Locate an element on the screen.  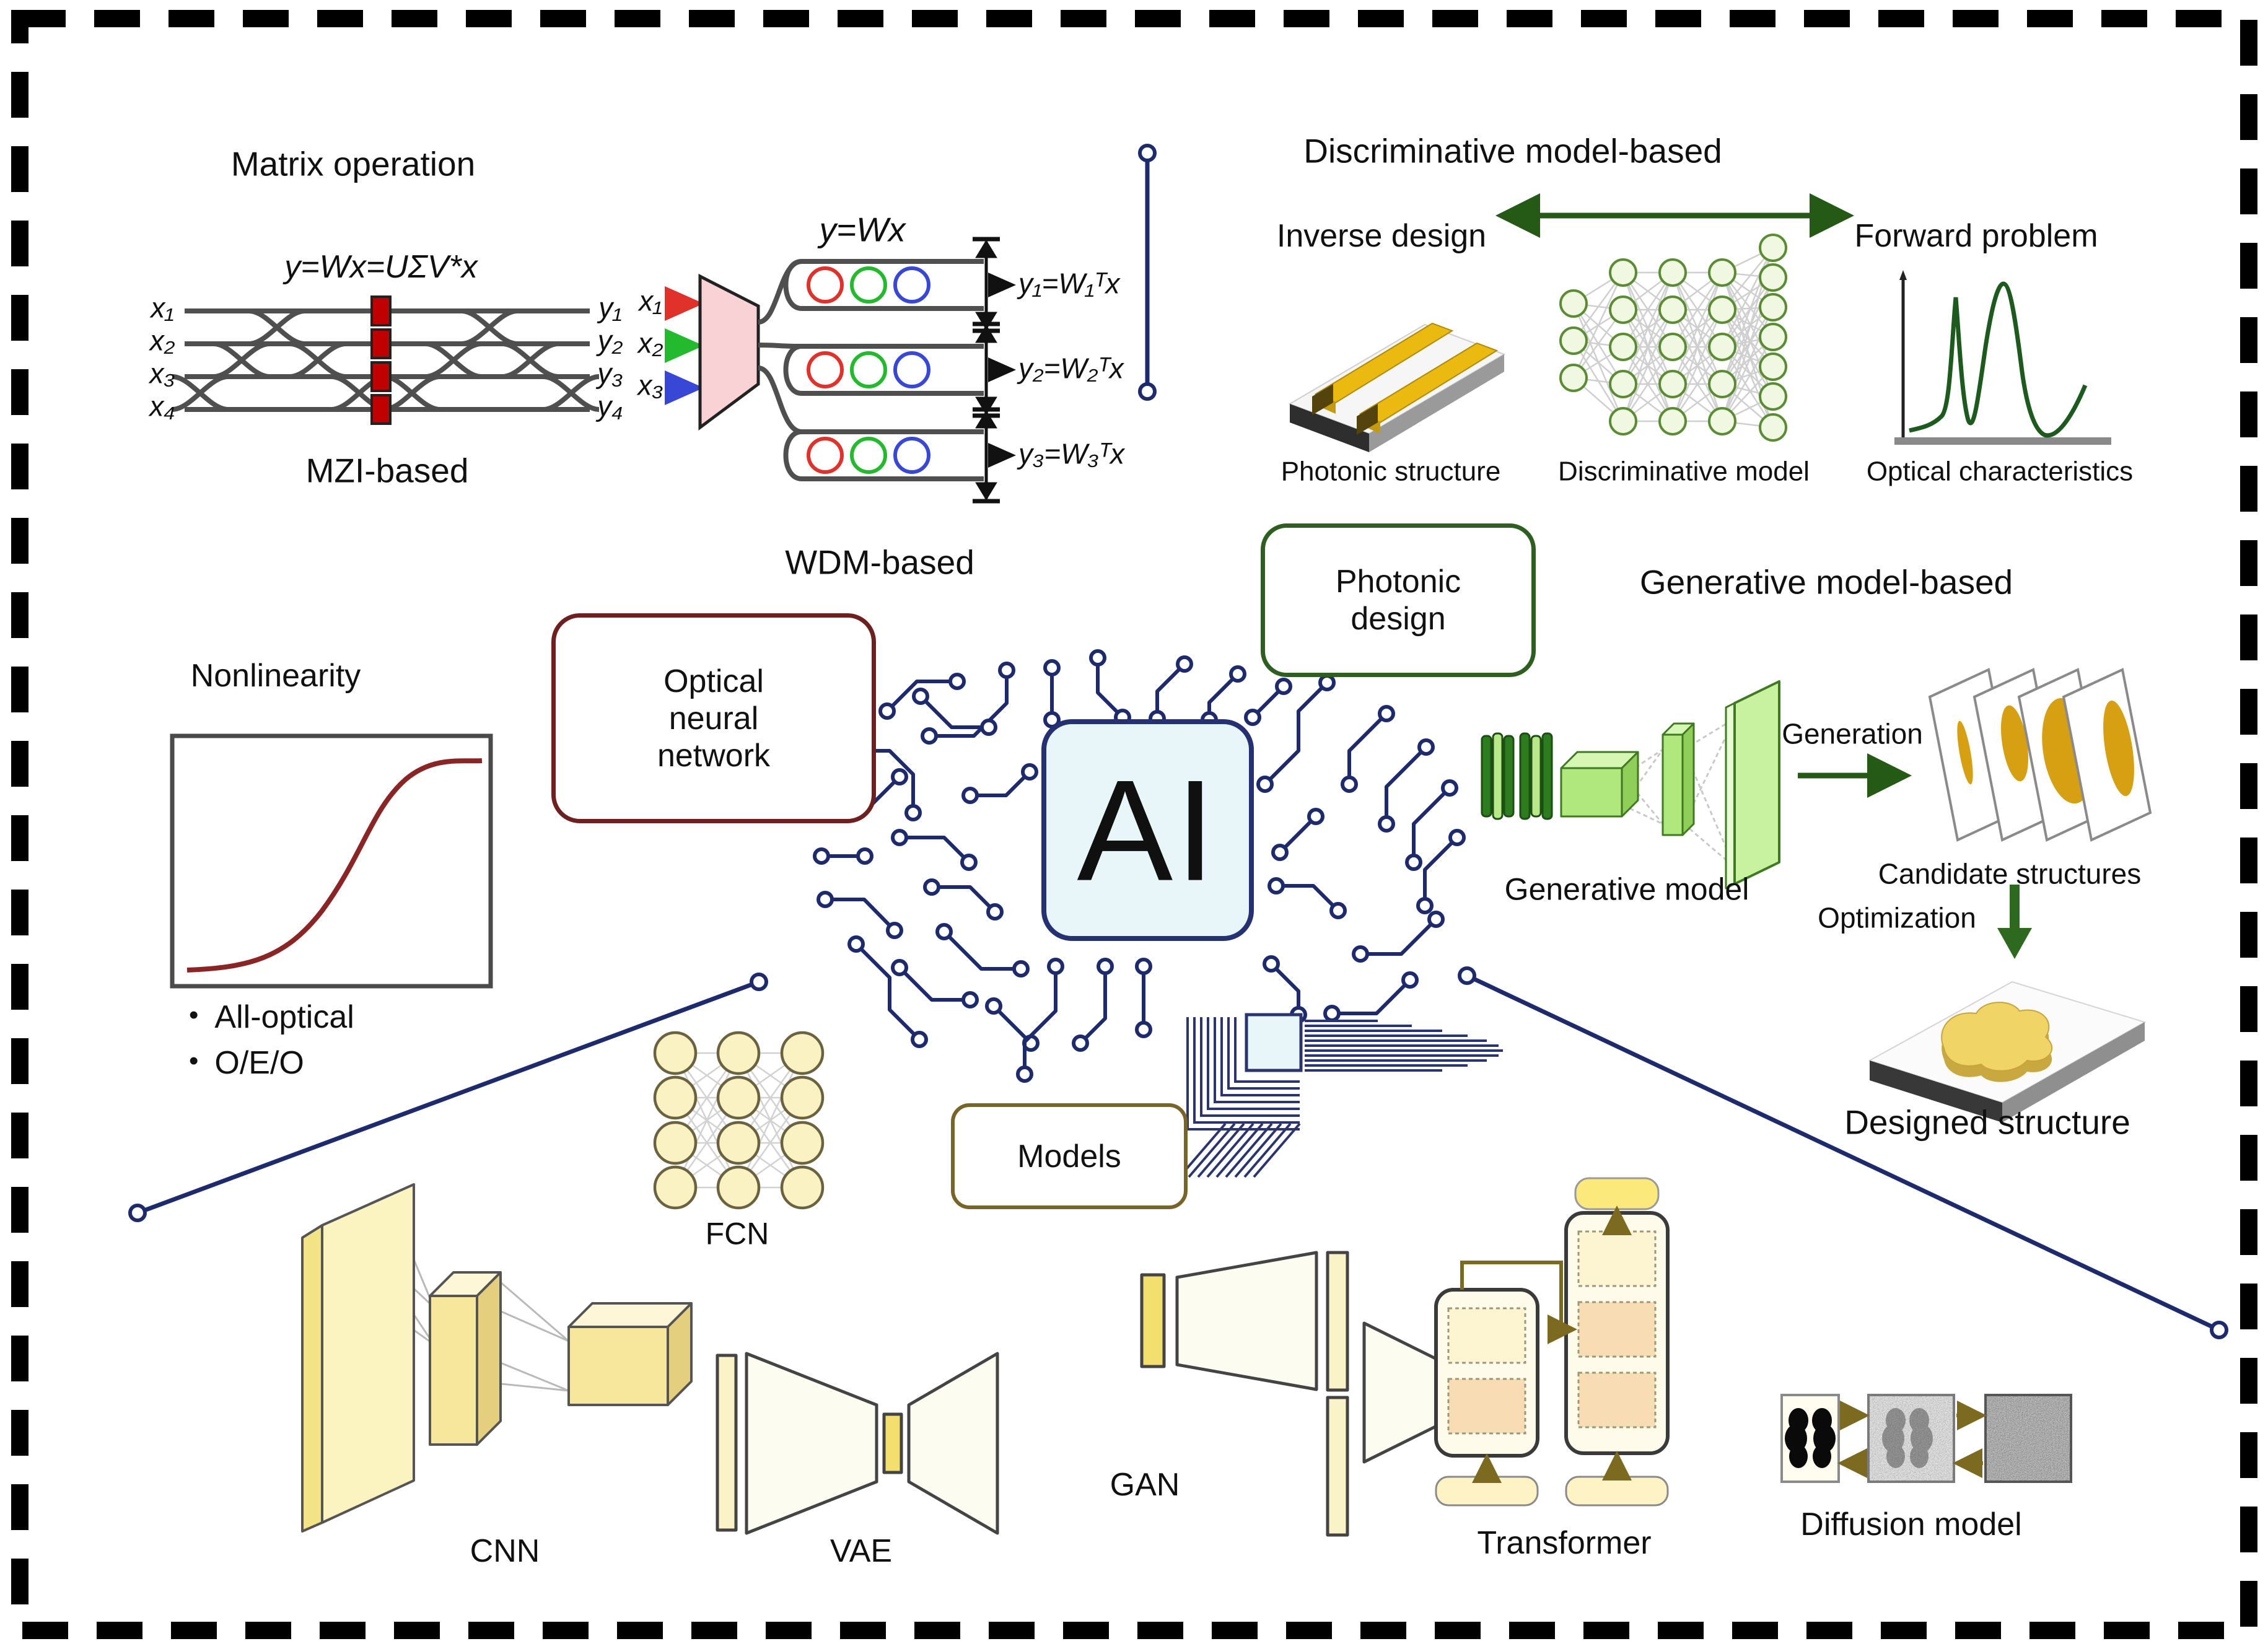
models-box: Models is located at coordinates (1070, 1156).